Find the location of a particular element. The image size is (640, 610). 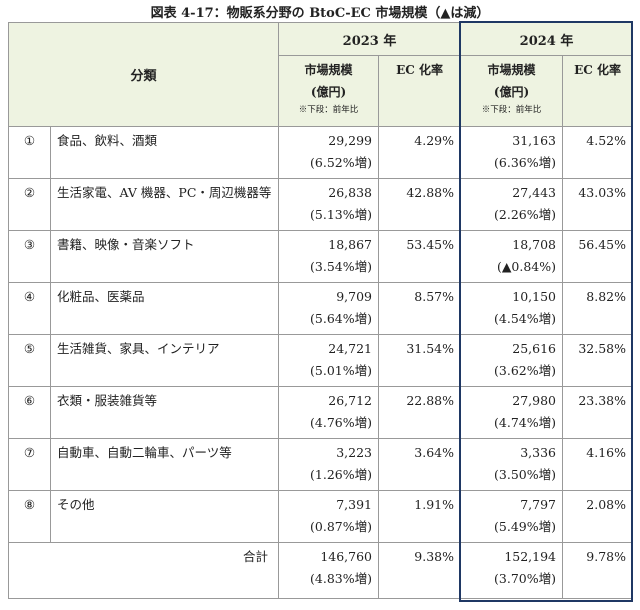

row-number: ⑦ is located at coordinates (29, 464).